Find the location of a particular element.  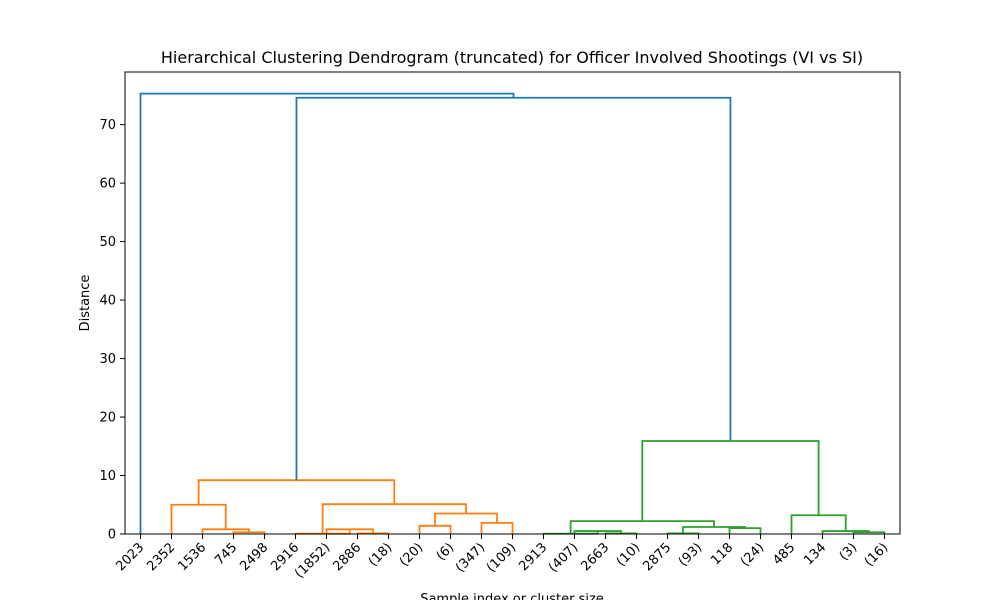

x-tick-label: 2023 is located at coordinates (130, 557).